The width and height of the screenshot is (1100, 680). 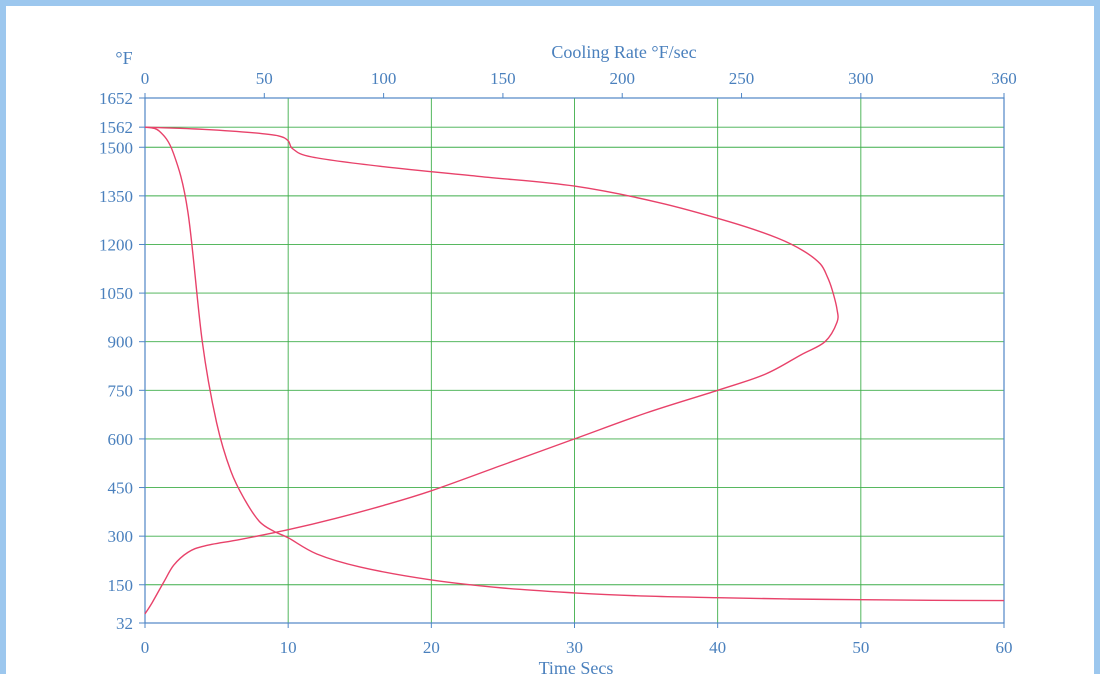 I want to click on left-tick-label: 300, so click(x=121, y=536).